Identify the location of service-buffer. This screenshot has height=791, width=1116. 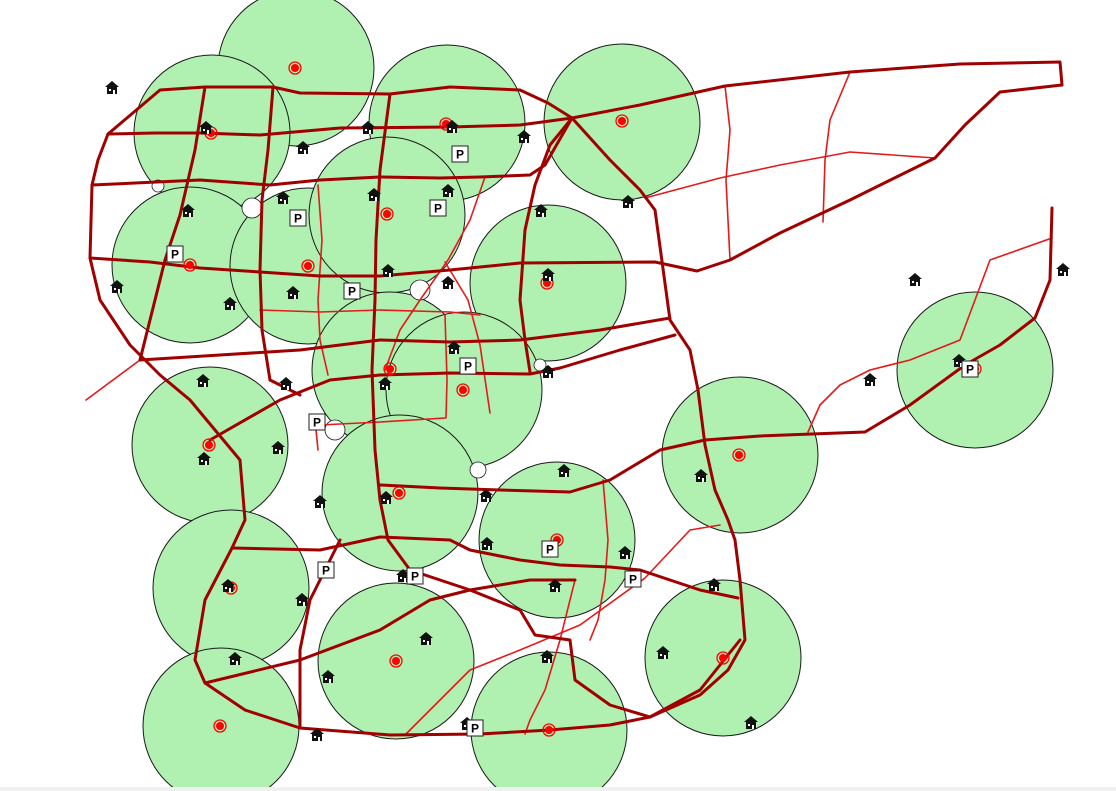
(549, 721).